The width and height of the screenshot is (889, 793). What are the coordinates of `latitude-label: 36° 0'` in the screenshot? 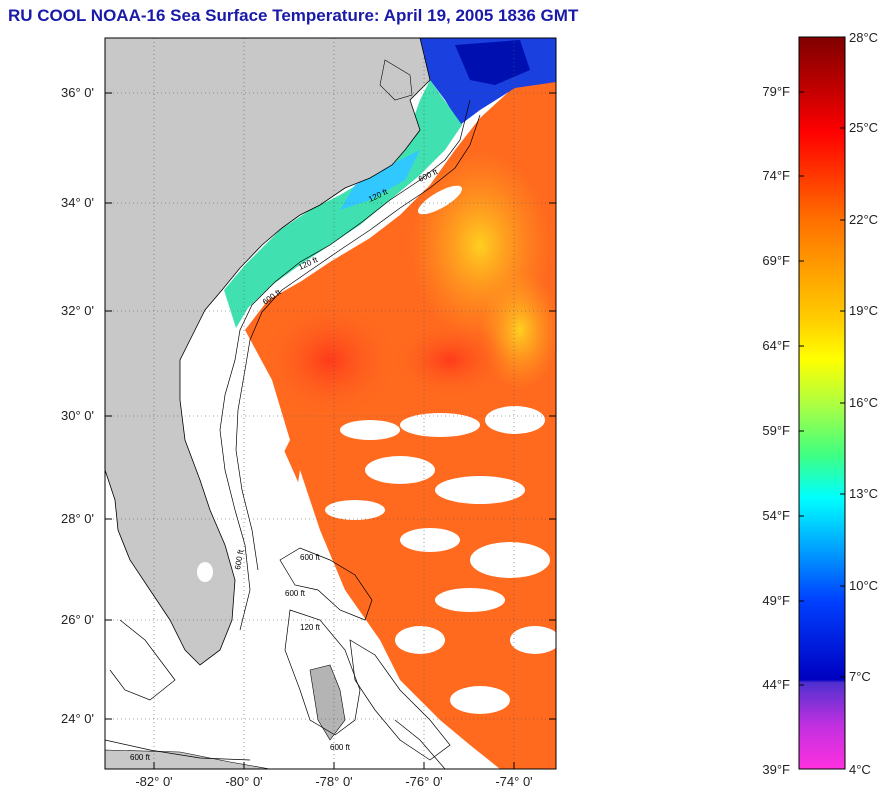 It's located at (77, 92).